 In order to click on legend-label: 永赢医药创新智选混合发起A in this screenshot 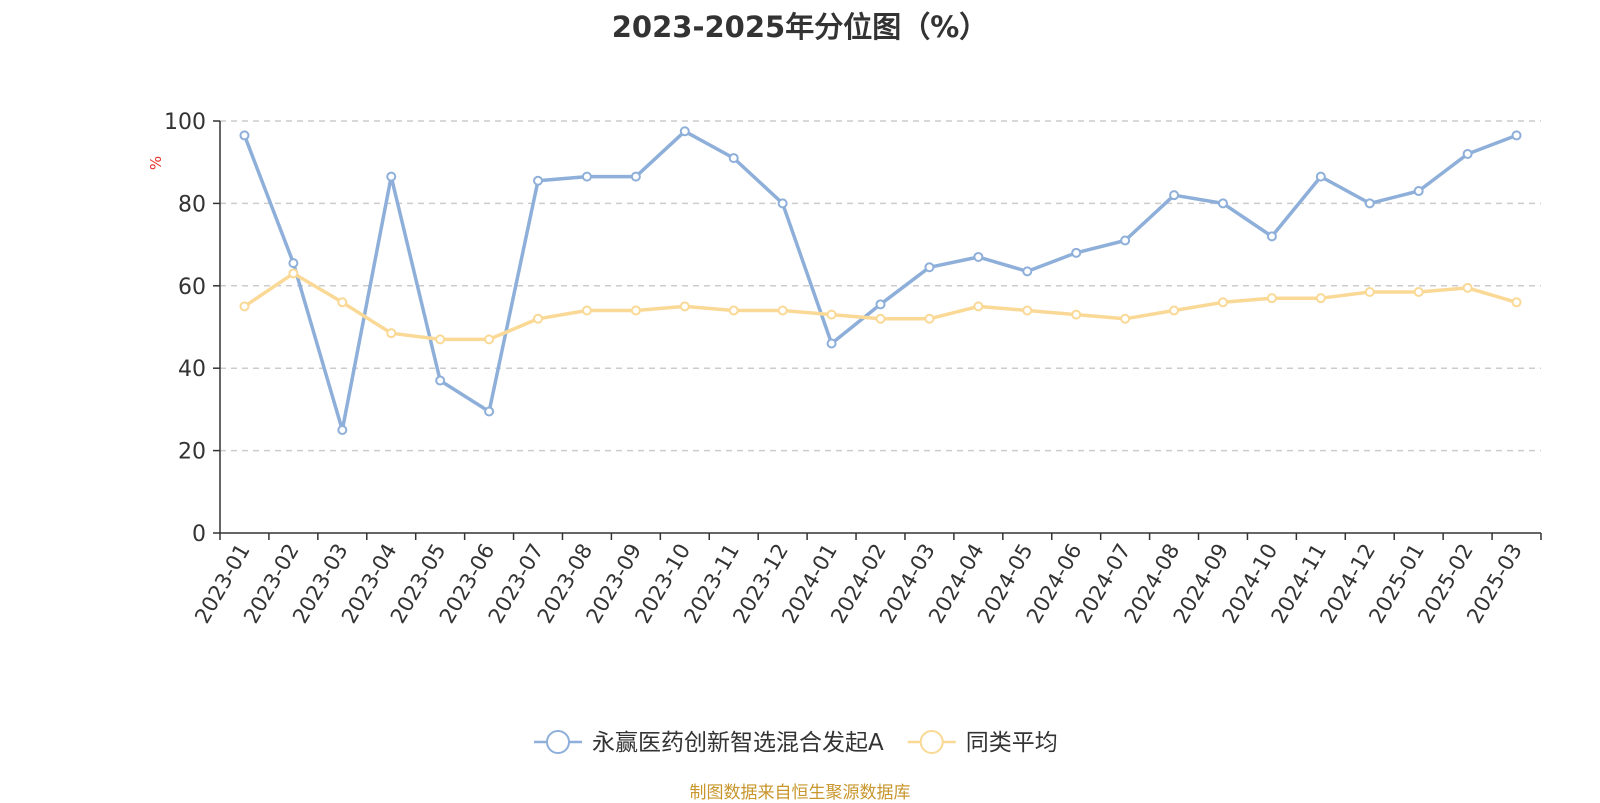, I will do `click(738, 743)`.